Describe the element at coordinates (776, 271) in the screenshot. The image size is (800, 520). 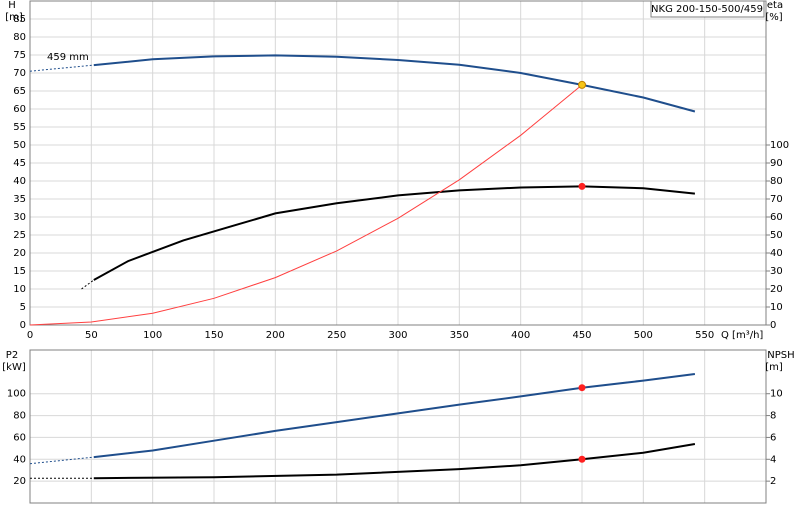
I see `y2-tick-label: 30` at that location.